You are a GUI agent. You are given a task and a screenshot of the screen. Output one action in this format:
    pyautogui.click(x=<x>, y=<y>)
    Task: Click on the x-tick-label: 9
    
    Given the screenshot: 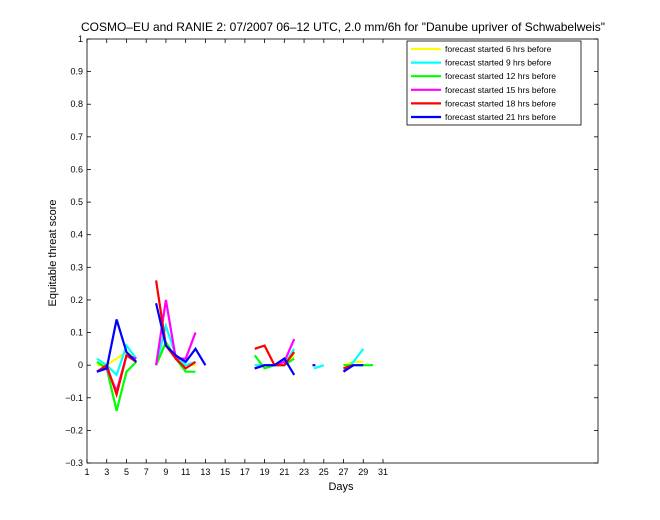 What is the action you would take?
    pyautogui.click(x=165, y=472)
    